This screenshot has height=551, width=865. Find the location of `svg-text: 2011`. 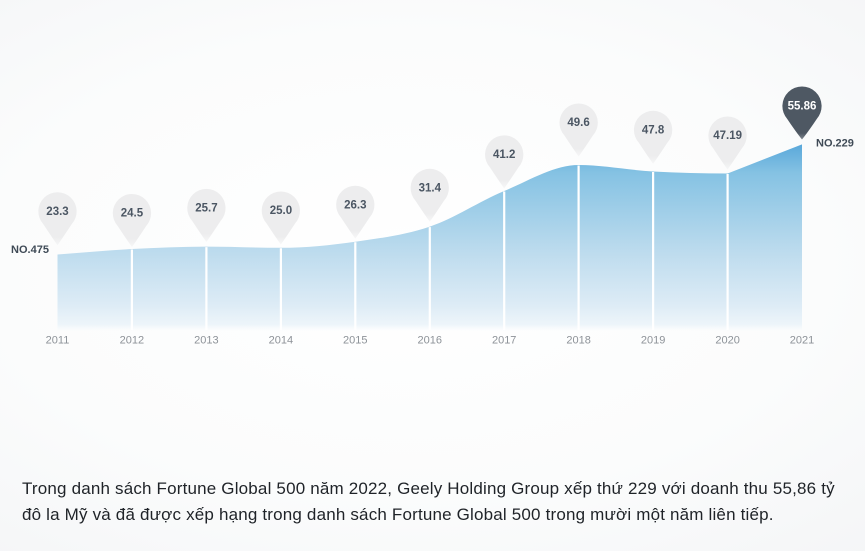

svg-text: 2011 is located at coordinates (58, 341).